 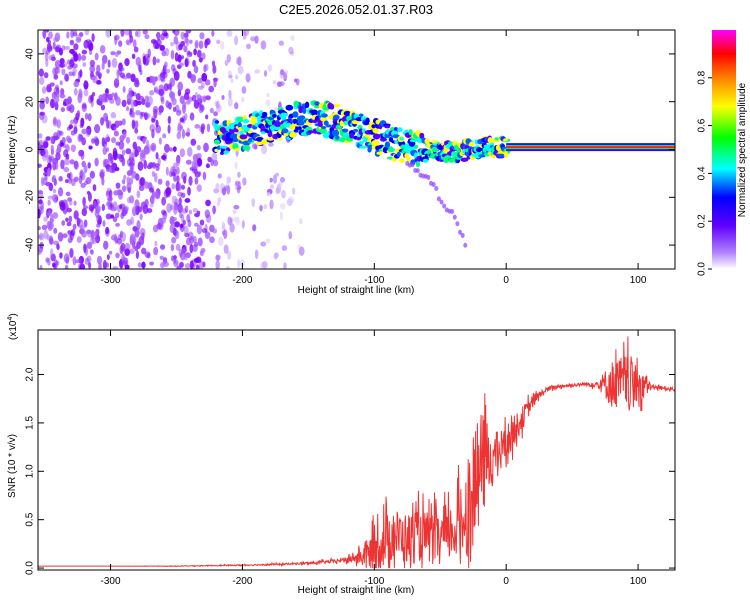 I want to click on snr-x-tick-label: -200, so click(x=242, y=581).